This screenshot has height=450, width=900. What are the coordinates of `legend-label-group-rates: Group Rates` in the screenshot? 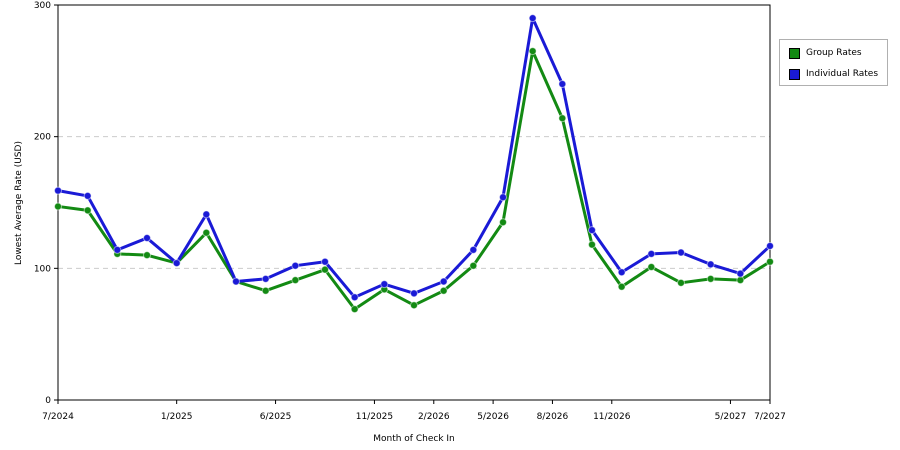 It's located at (834, 53).